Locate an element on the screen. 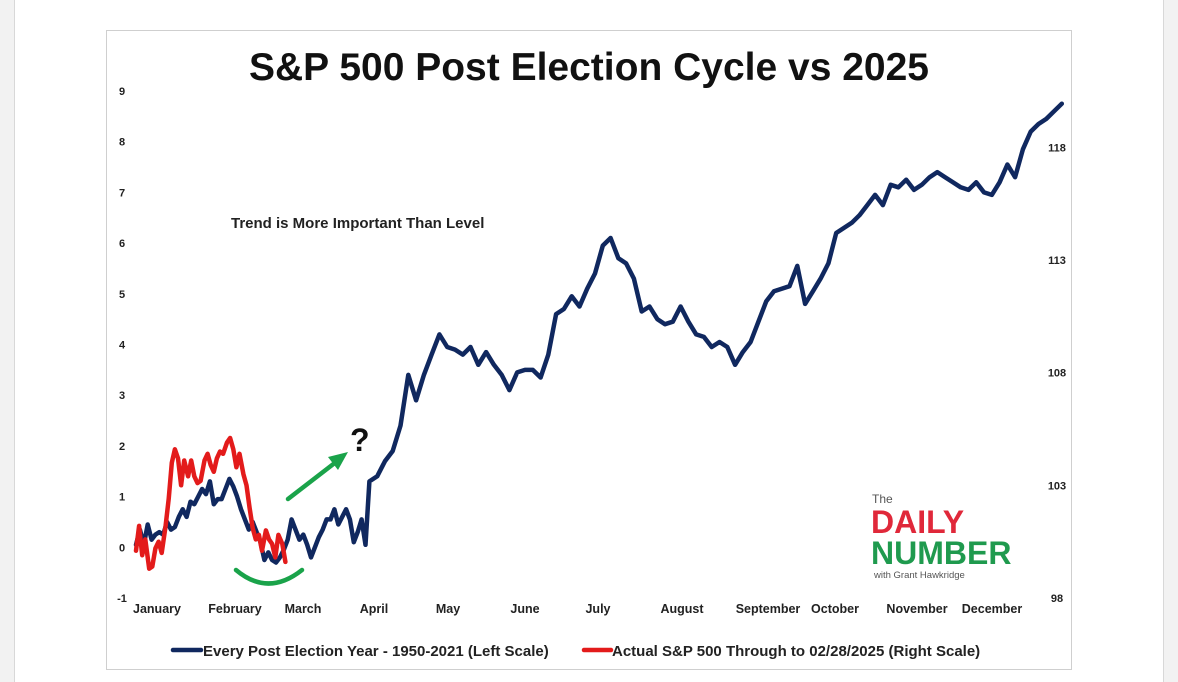 This screenshot has width=1178, height=682. month-label: September is located at coordinates (768, 609).